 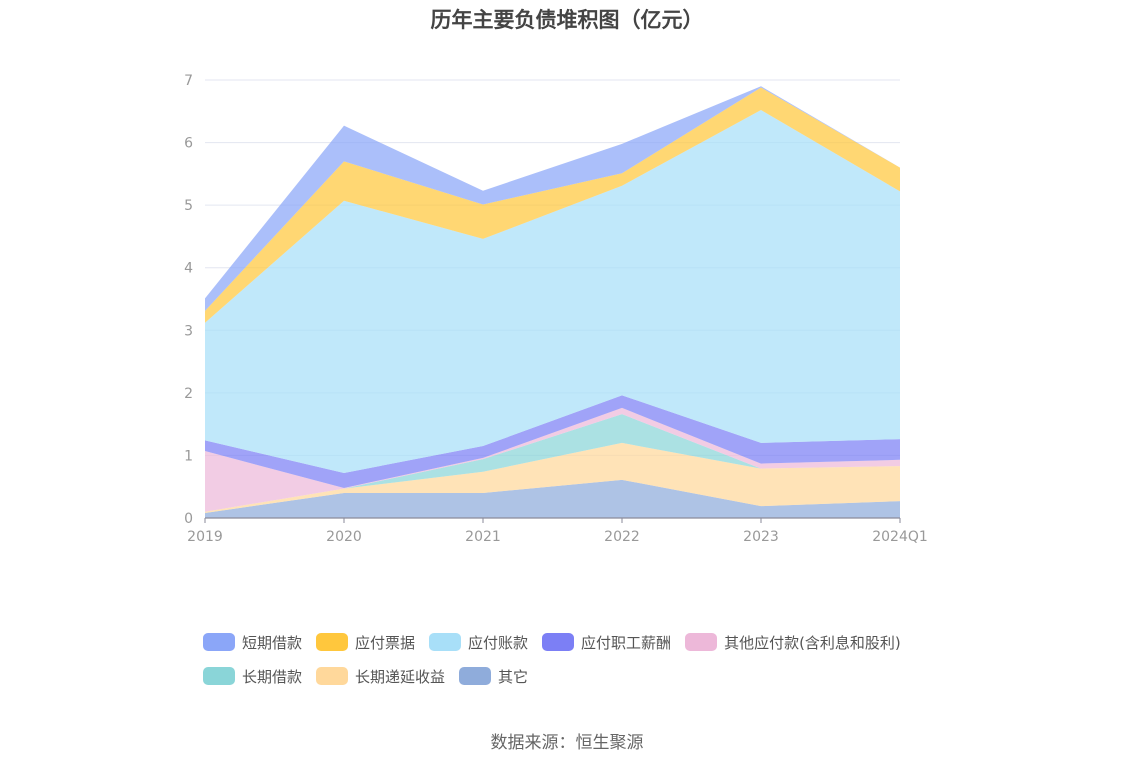 What do you see at coordinates (344, 537) in the screenshot?
I see `x-tick-label: 2020` at bounding box center [344, 537].